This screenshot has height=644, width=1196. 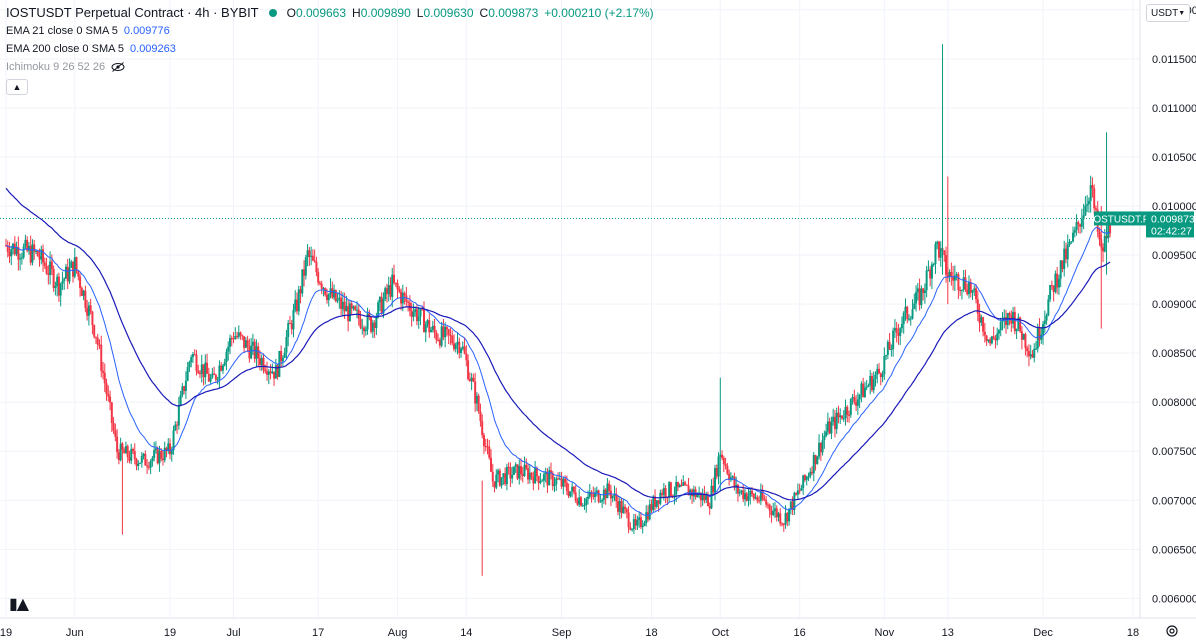 I want to click on currency-selector: USDT ▼, so click(x=1168, y=13).